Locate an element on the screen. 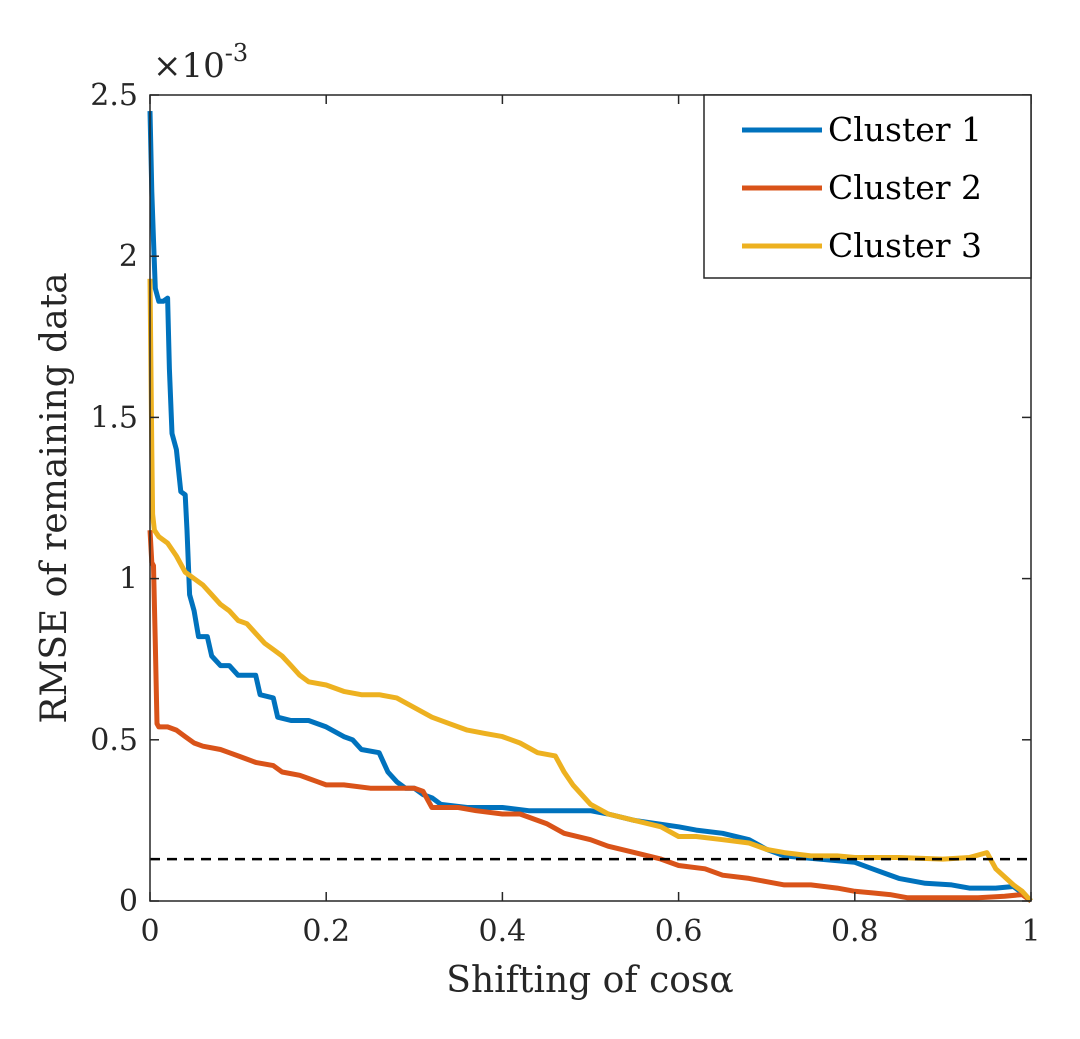  legend-label-cluster-1: Cluster 1 is located at coordinates (905, 129).